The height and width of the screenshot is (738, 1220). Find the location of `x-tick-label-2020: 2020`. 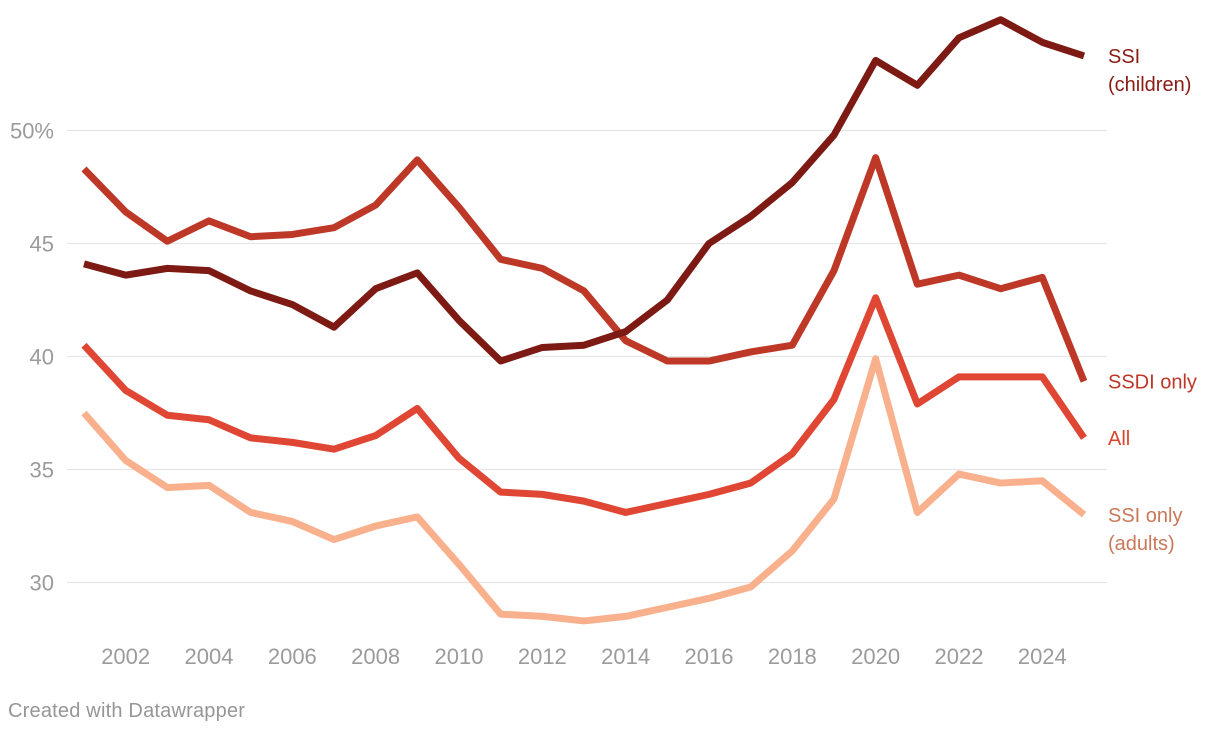

x-tick-label-2020: 2020 is located at coordinates (875, 656).